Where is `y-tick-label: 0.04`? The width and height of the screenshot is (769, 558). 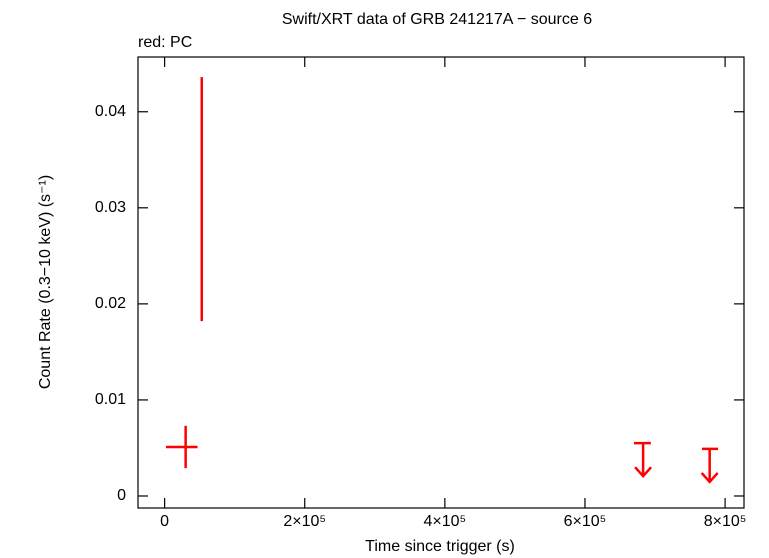 y-tick-label: 0.04 is located at coordinates (110, 111).